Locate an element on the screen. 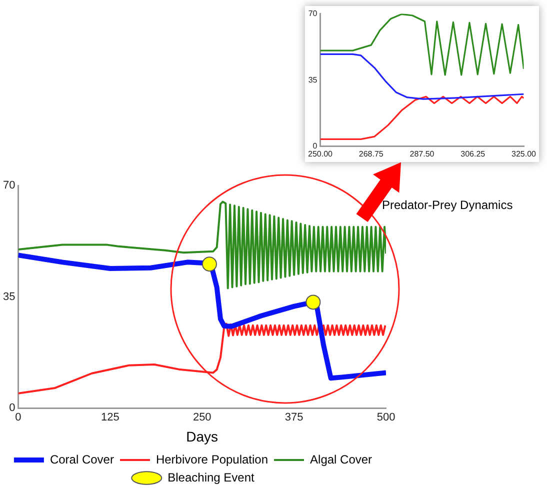 Image resolution: width=547 pixels, height=494 pixels. x-tick-label: 125 is located at coordinates (110, 418).